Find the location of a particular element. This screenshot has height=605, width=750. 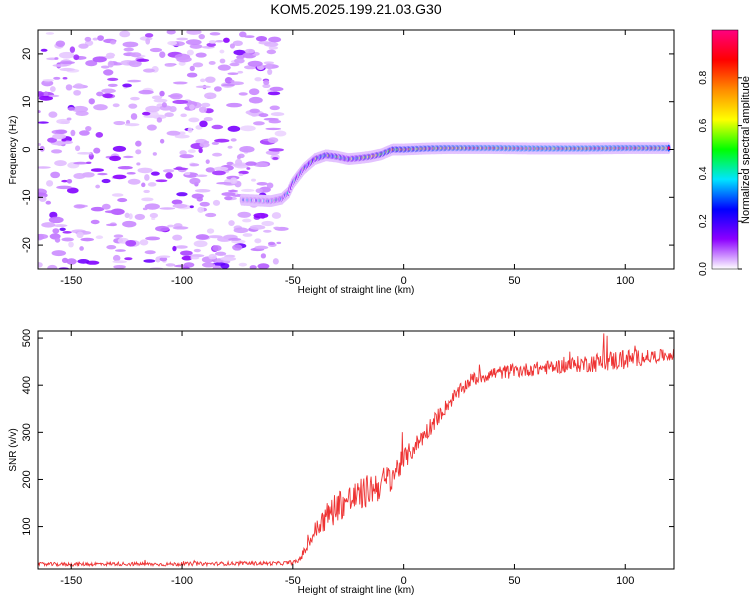

snr-y-label: SNR (v/v) is located at coordinates (13, 449).